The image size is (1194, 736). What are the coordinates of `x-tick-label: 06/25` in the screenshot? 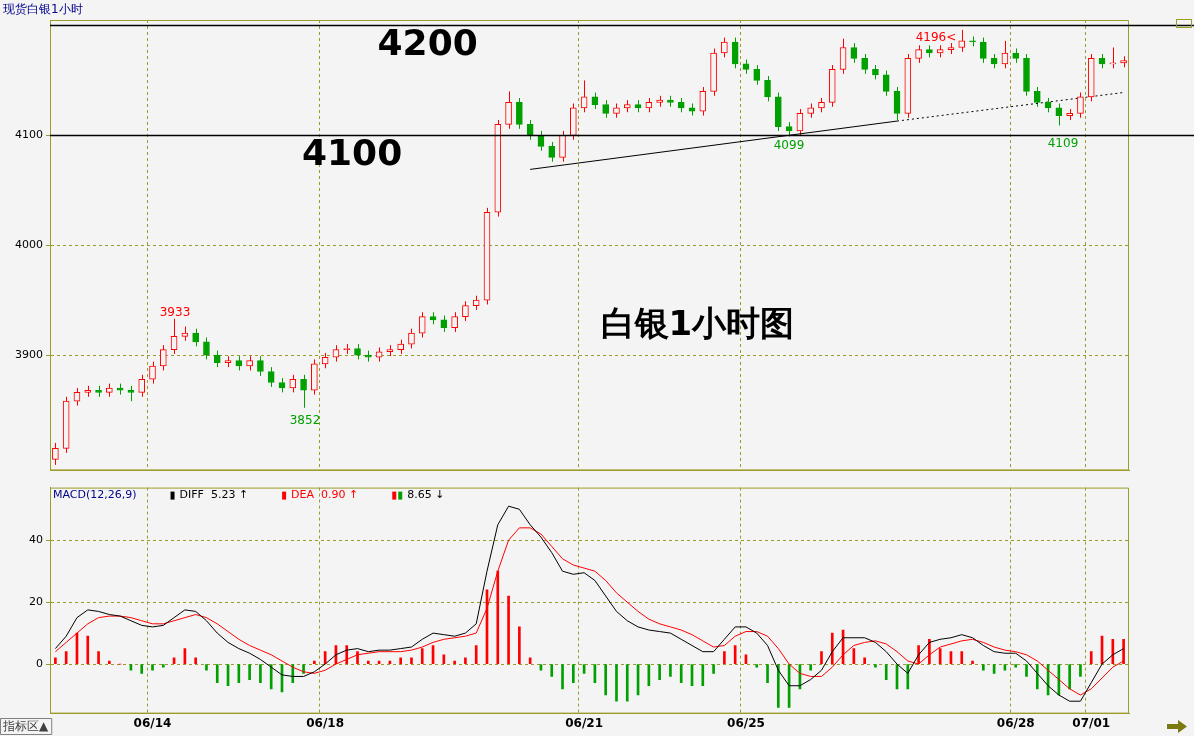 It's located at (746, 722).